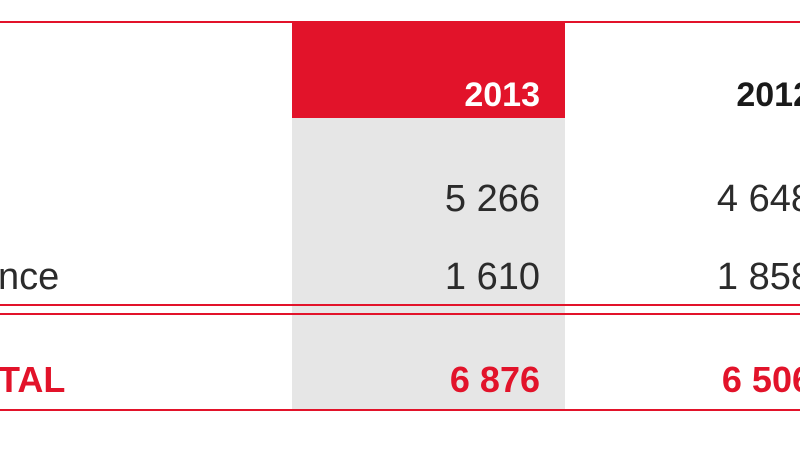 This screenshot has height=450, width=800. I want to click on header-red-cell, so click(428, 70).